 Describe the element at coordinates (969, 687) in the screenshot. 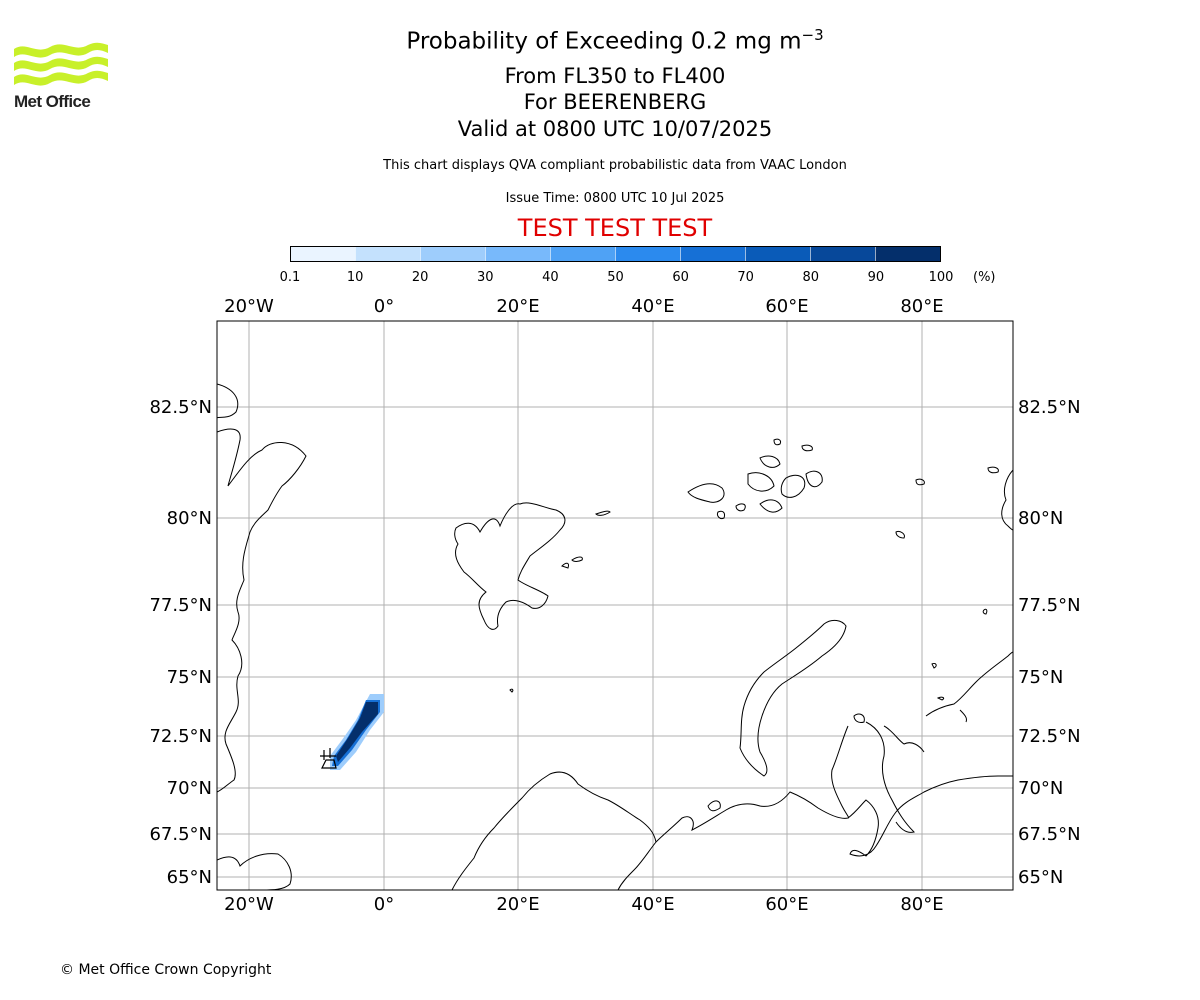

I see `coast-taymyr` at that location.